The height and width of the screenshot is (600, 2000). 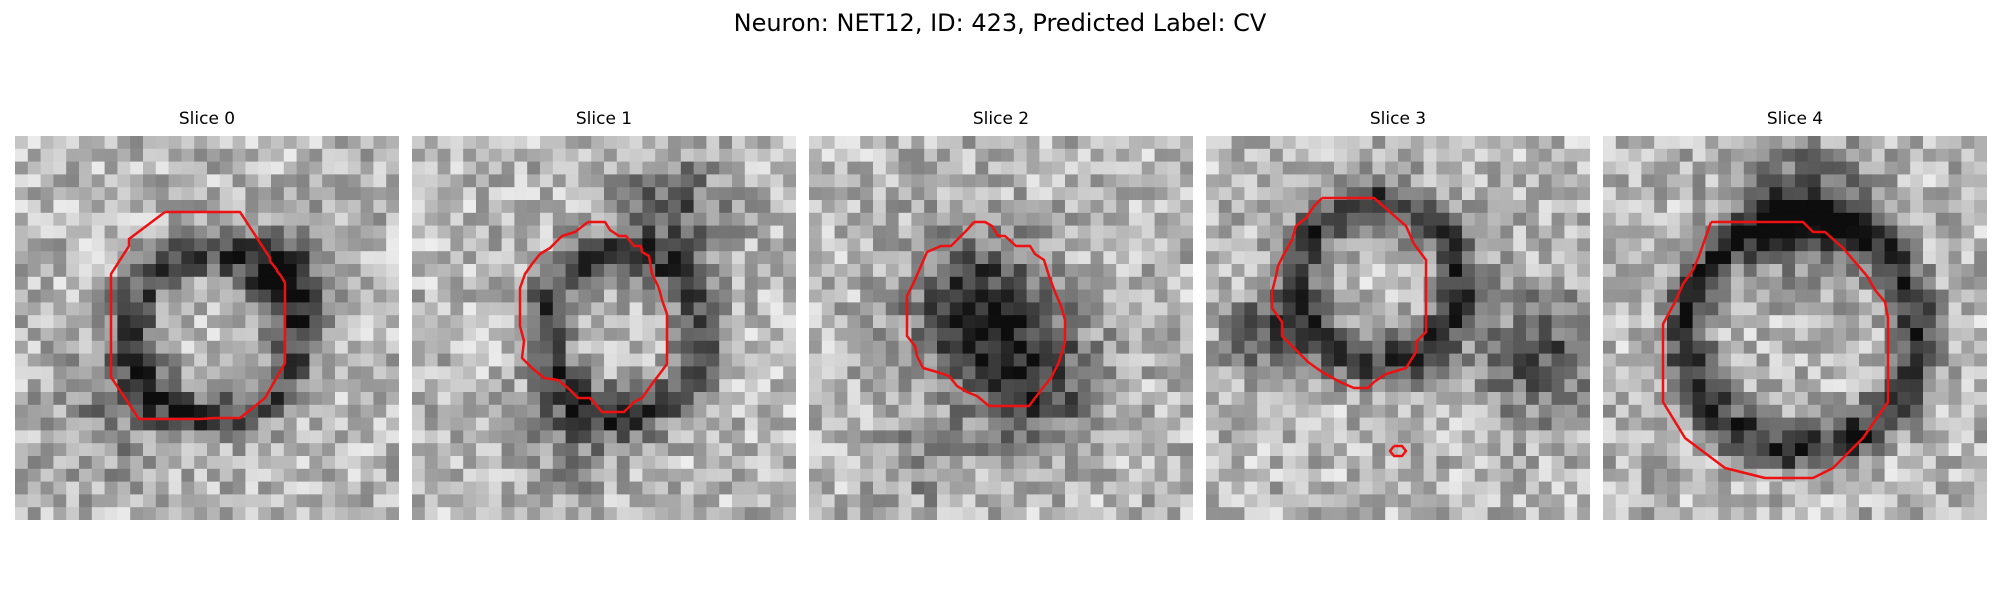 I want to click on slice-panel-4: Slice 4, so click(x=1795, y=314).